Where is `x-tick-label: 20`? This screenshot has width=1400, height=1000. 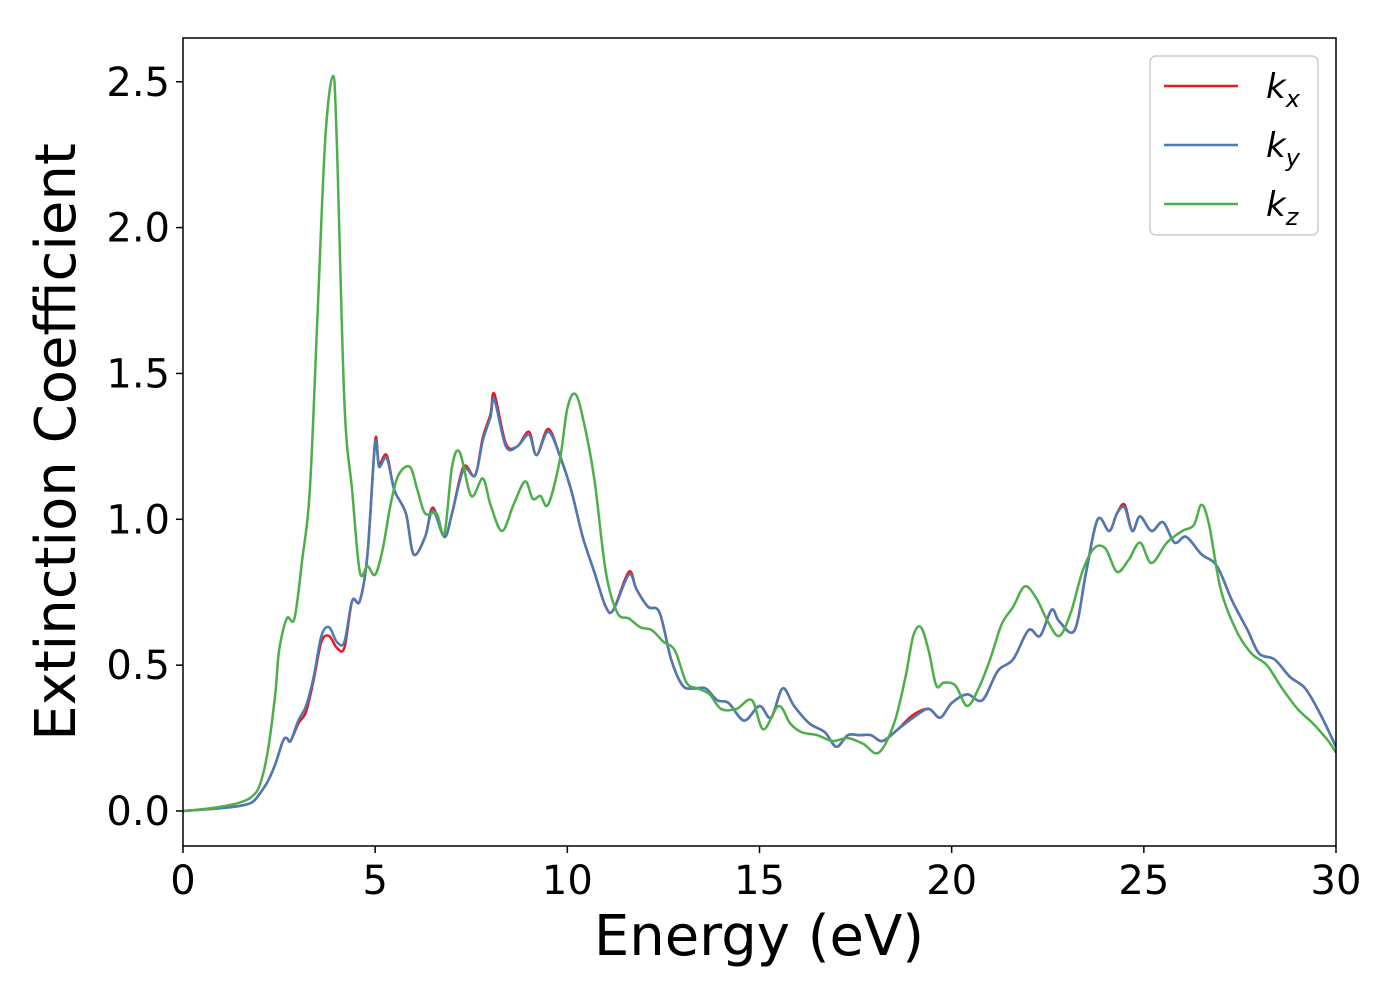
x-tick-label: 20 is located at coordinates (951, 881).